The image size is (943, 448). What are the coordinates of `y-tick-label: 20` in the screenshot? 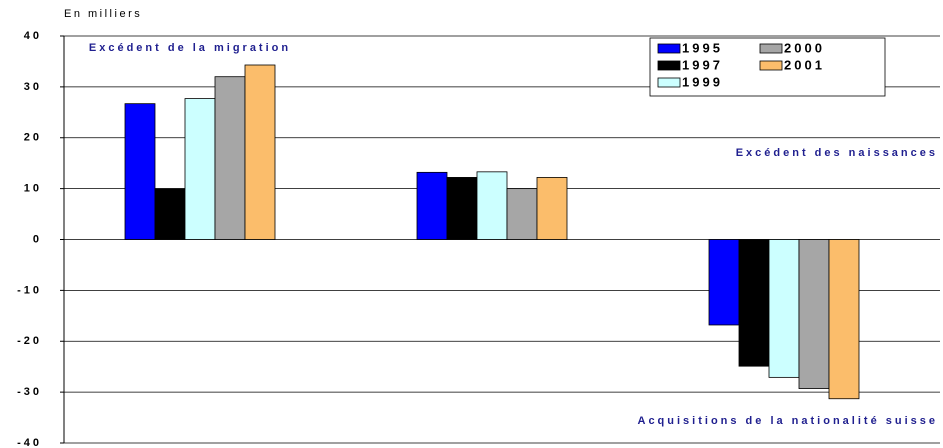 It's located at (33, 138).